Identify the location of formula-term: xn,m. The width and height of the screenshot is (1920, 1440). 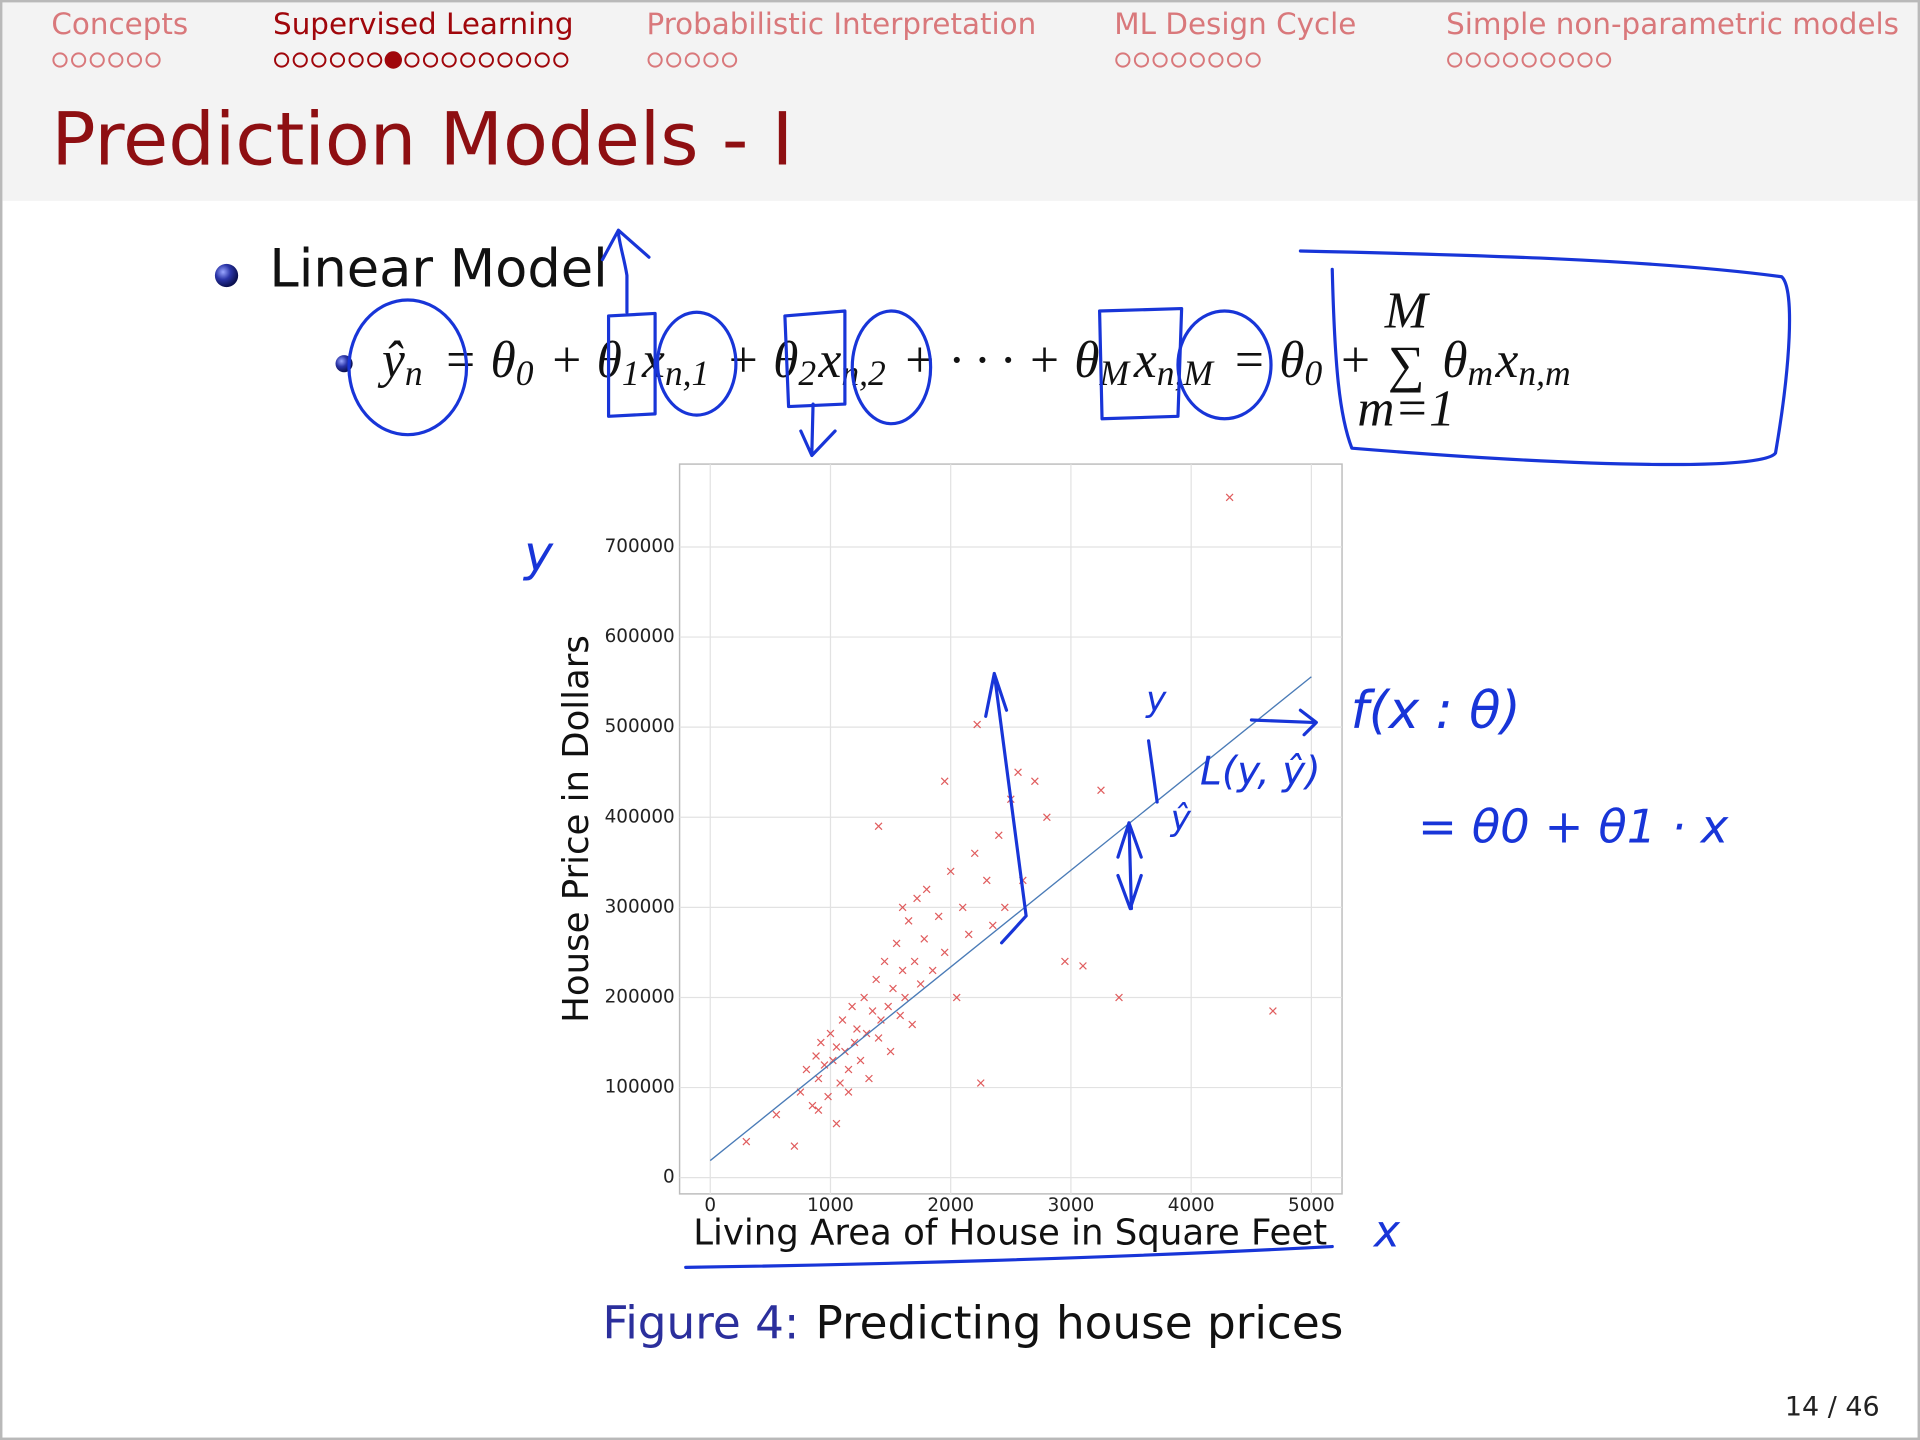
(1533, 363).